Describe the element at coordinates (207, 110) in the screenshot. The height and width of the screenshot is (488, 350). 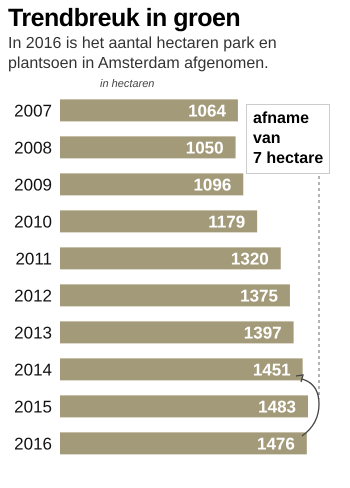
I see `data-label: 1064` at that location.